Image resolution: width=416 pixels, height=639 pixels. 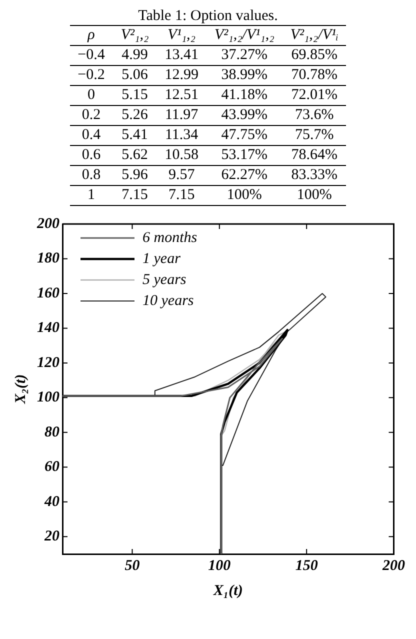 What do you see at coordinates (244, 76) in the screenshot?
I see `data-label: 38.99%` at bounding box center [244, 76].